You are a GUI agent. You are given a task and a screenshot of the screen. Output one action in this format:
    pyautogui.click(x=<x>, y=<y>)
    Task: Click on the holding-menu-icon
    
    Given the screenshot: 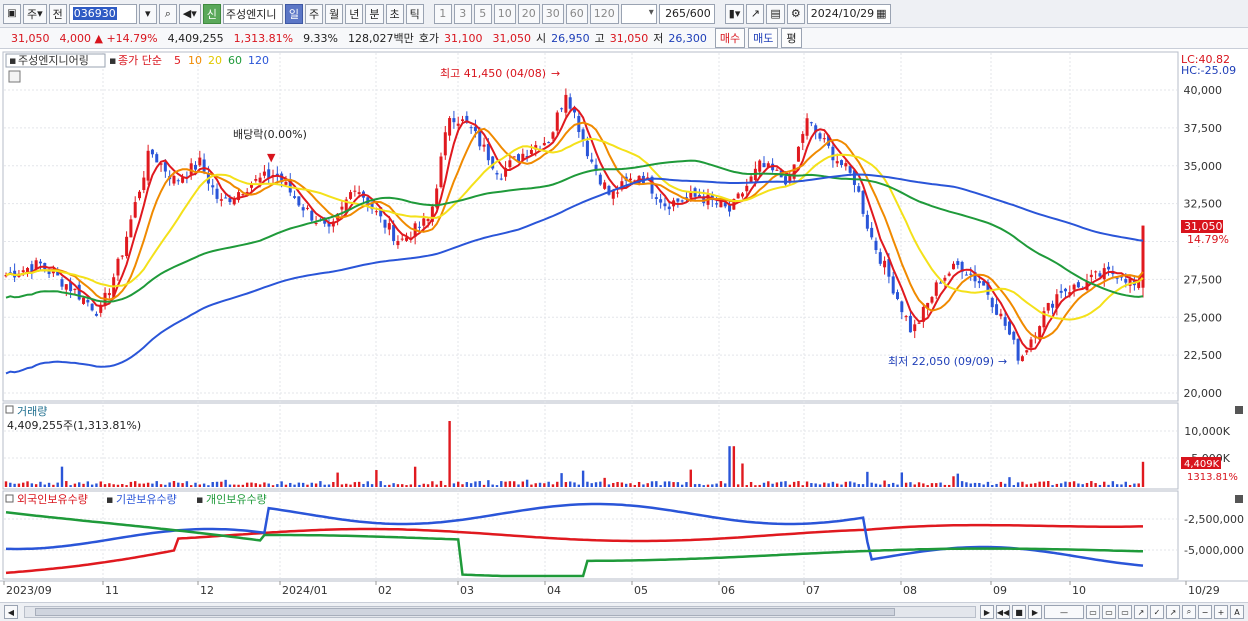 What is the action you would take?
    pyautogui.click(x=9, y=498)
    